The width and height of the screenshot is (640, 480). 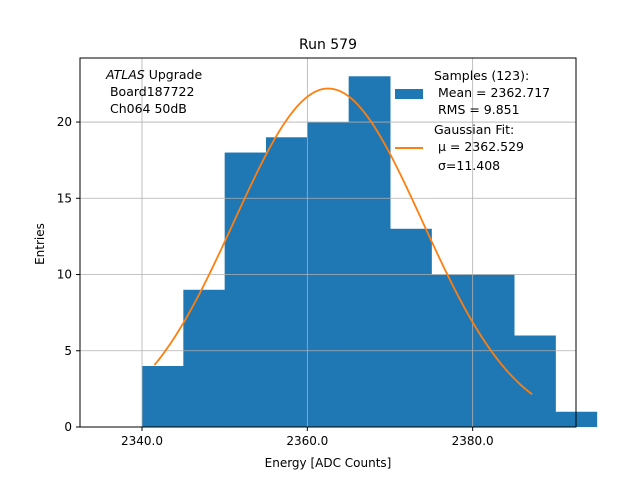 What do you see at coordinates (68, 351) in the screenshot?
I see `y-tick-label: 5` at bounding box center [68, 351].